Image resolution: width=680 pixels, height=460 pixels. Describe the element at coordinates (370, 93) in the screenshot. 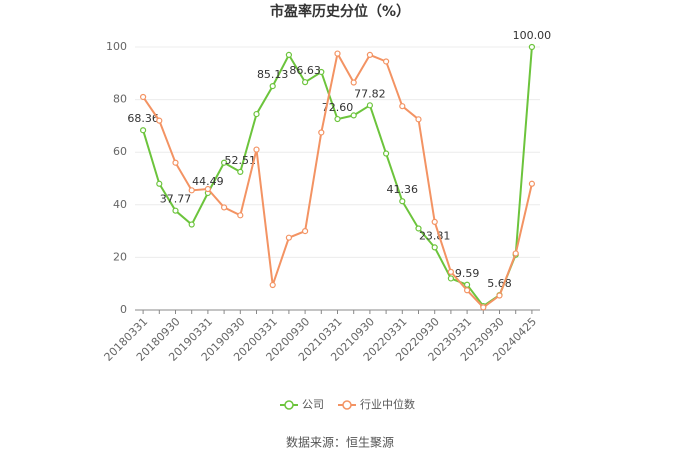

I see `data-label: 77.82` at that location.